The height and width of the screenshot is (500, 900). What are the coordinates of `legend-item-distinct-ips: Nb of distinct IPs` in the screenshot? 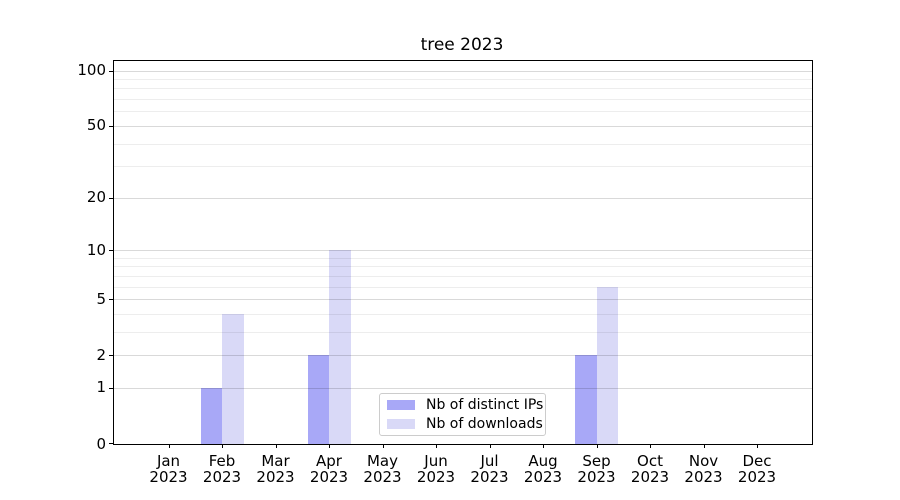 It's located at (466, 405).